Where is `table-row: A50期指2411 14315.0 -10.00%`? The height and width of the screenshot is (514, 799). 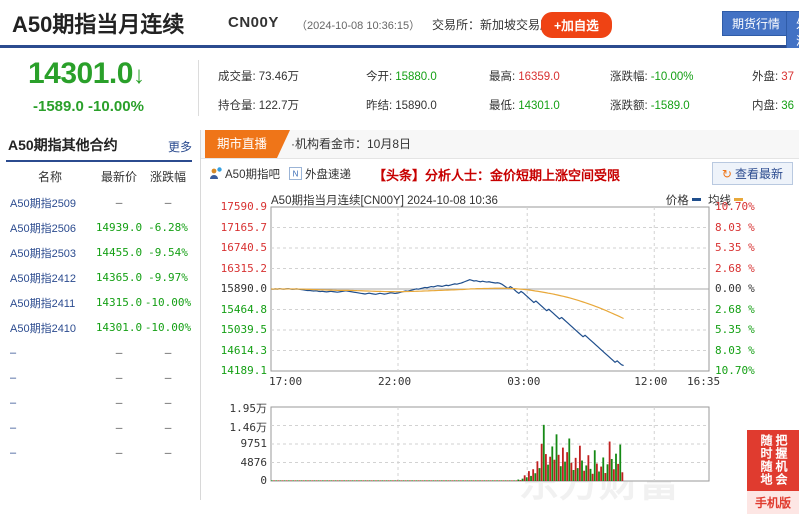 table-row: A50期指2411 14315.0 -10.00% is located at coordinates (99, 302).